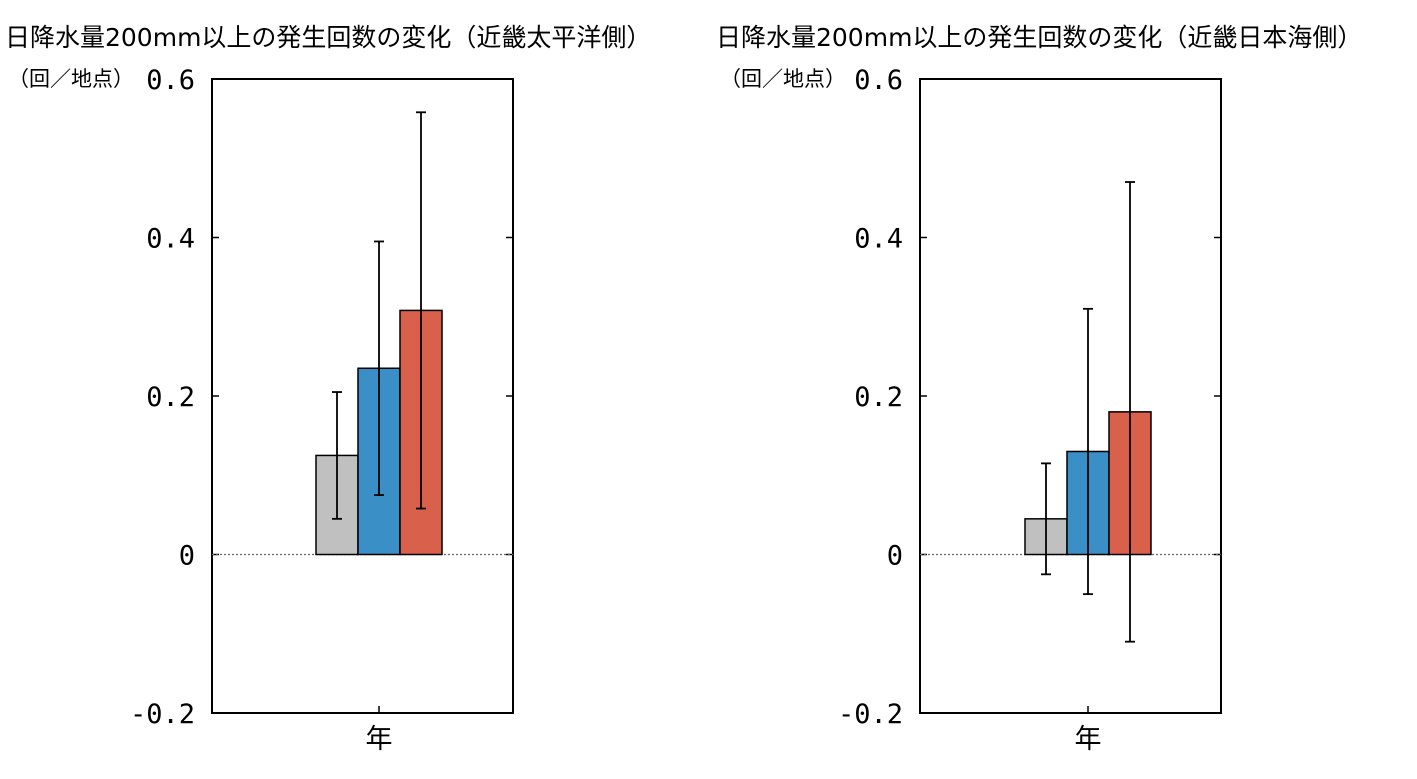 This screenshot has height=779, width=1417. What do you see at coordinates (71, 79) in the screenshot?
I see `y-axis-unit-pacific: （回／地点）` at bounding box center [71, 79].